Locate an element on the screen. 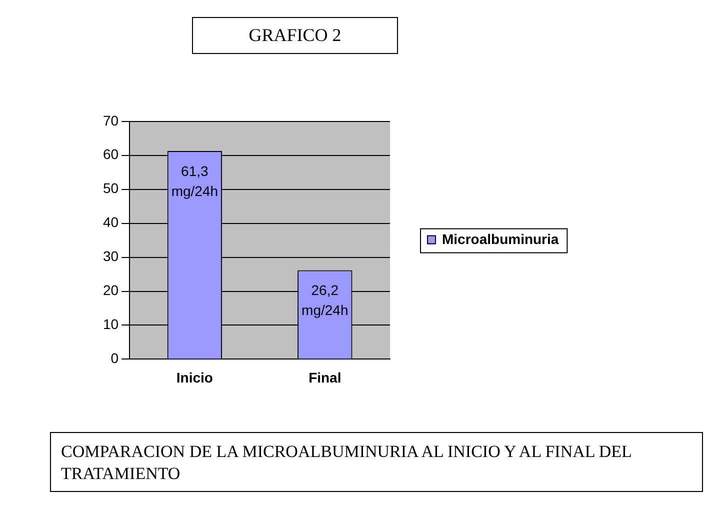  y-tick-label: 20 is located at coordinates (110, 290).